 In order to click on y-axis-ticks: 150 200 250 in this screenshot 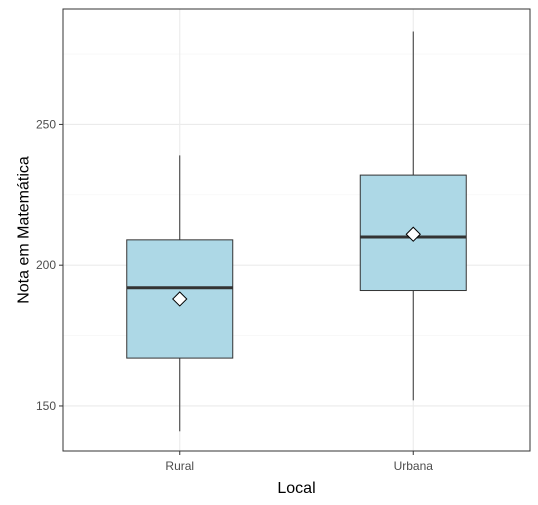, I will do `click(49, 265)`.